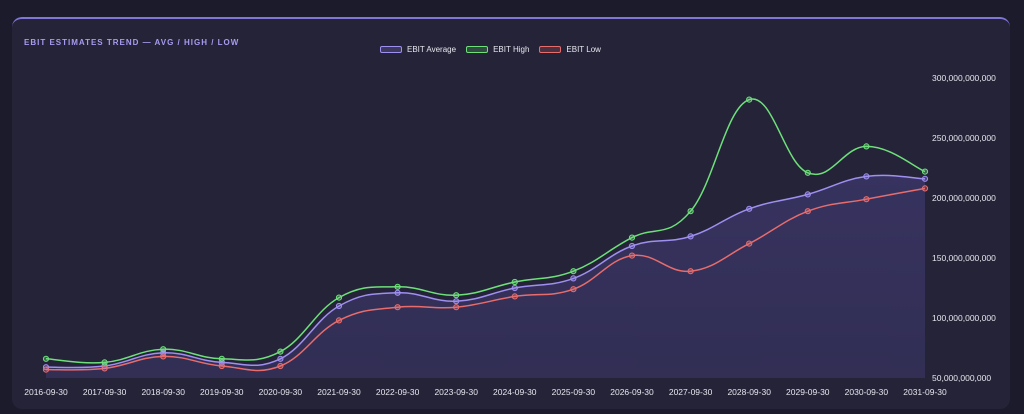  I want to click on x-tick-label: 2025-09-30, so click(574, 392).